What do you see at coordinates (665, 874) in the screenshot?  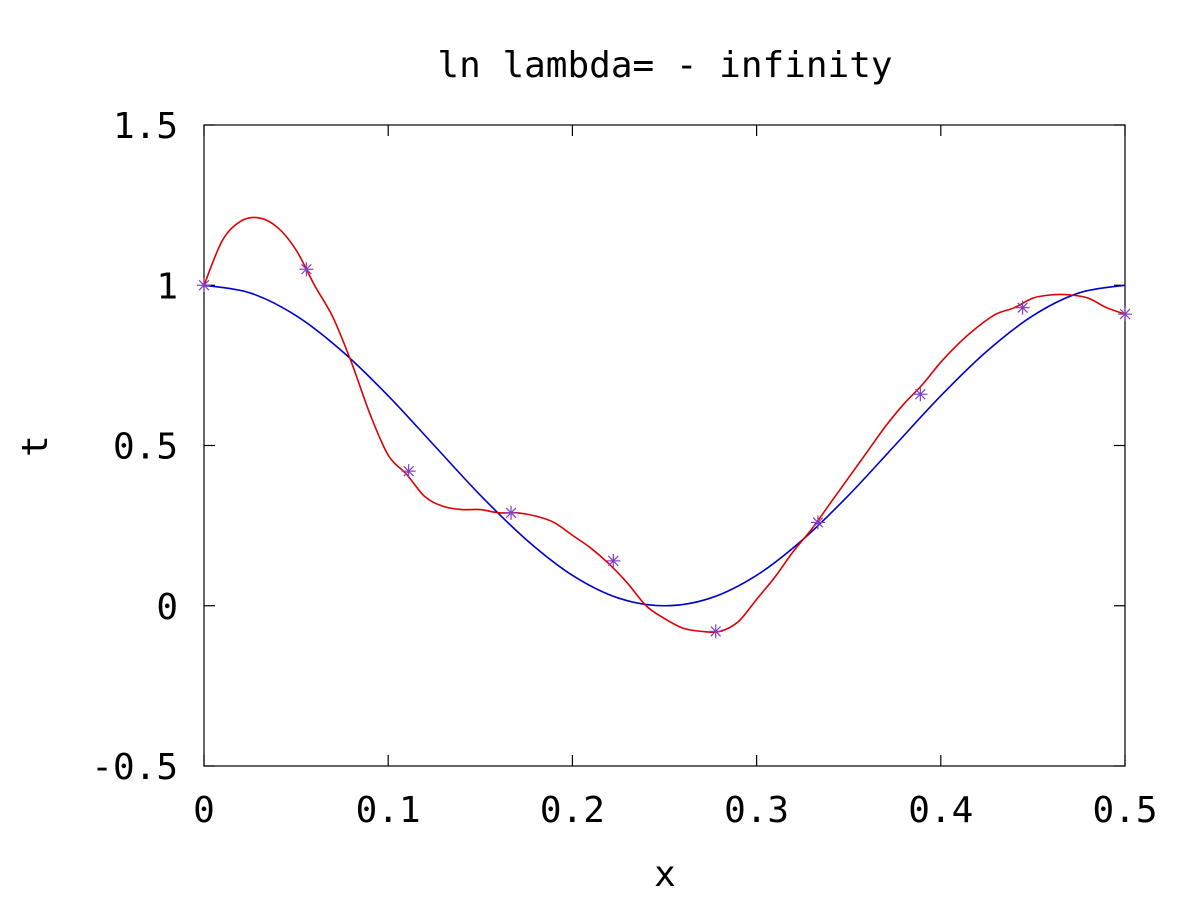 I see `x-axis-label: x` at bounding box center [665, 874].